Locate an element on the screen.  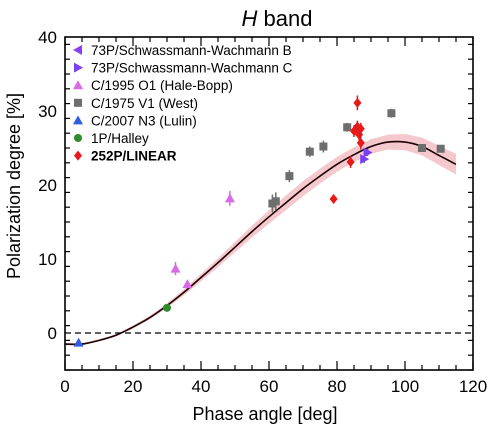
x-tick-label: 60 is located at coordinates (269, 386).